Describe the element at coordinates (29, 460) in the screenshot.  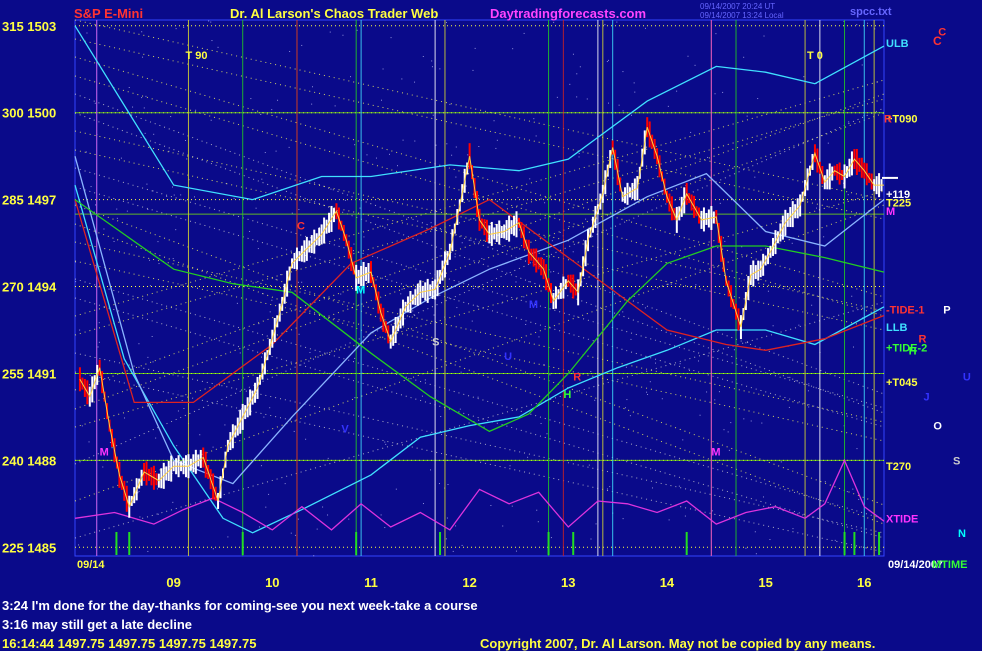
I see `left-axis-label: 240 1488` at that location.